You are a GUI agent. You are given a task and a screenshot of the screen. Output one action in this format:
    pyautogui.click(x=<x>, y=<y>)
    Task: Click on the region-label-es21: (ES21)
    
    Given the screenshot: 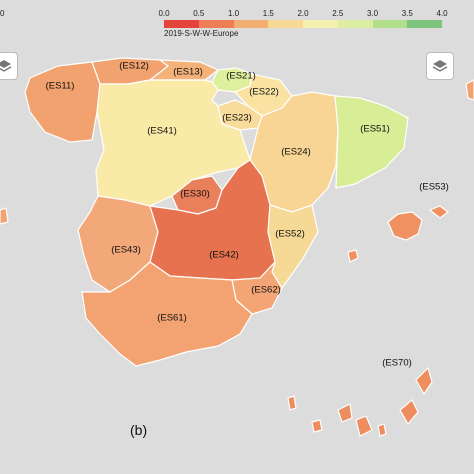 What is the action you would take?
    pyautogui.click(x=241, y=76)
    